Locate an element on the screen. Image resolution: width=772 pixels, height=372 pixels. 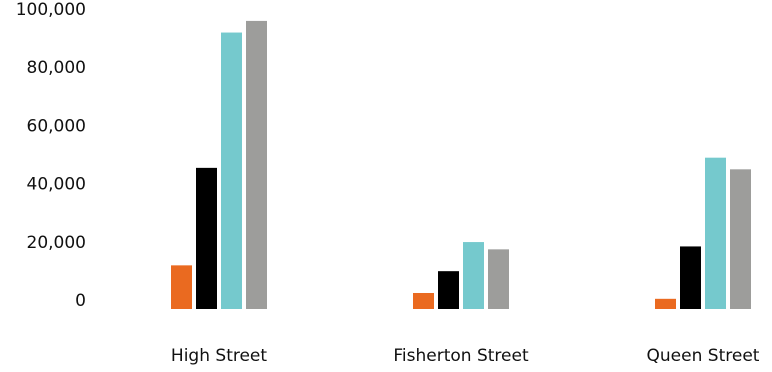
x-axis-labels: High Street Fisherton Street Queen Street is located at coordinates (465, 356).